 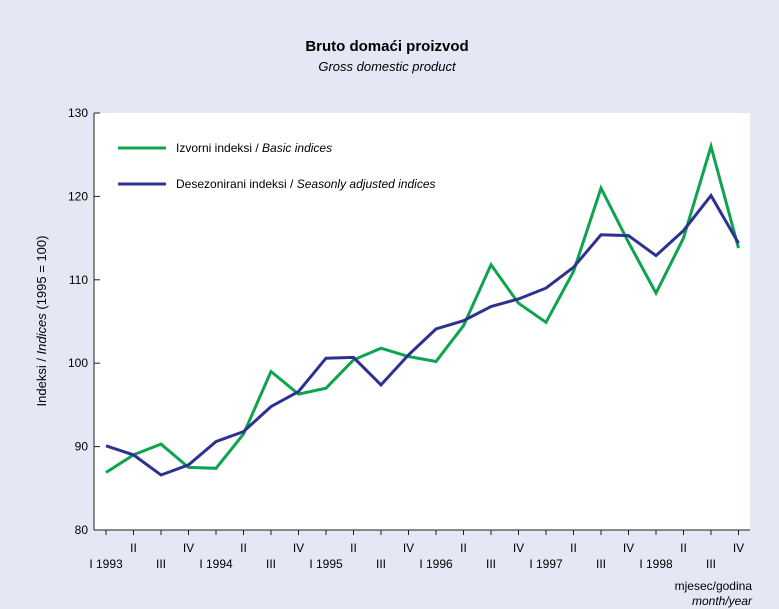 I want to click on y-axis-label: Indeksi / Indices (1995 = 100), so click(x=41, y=321).